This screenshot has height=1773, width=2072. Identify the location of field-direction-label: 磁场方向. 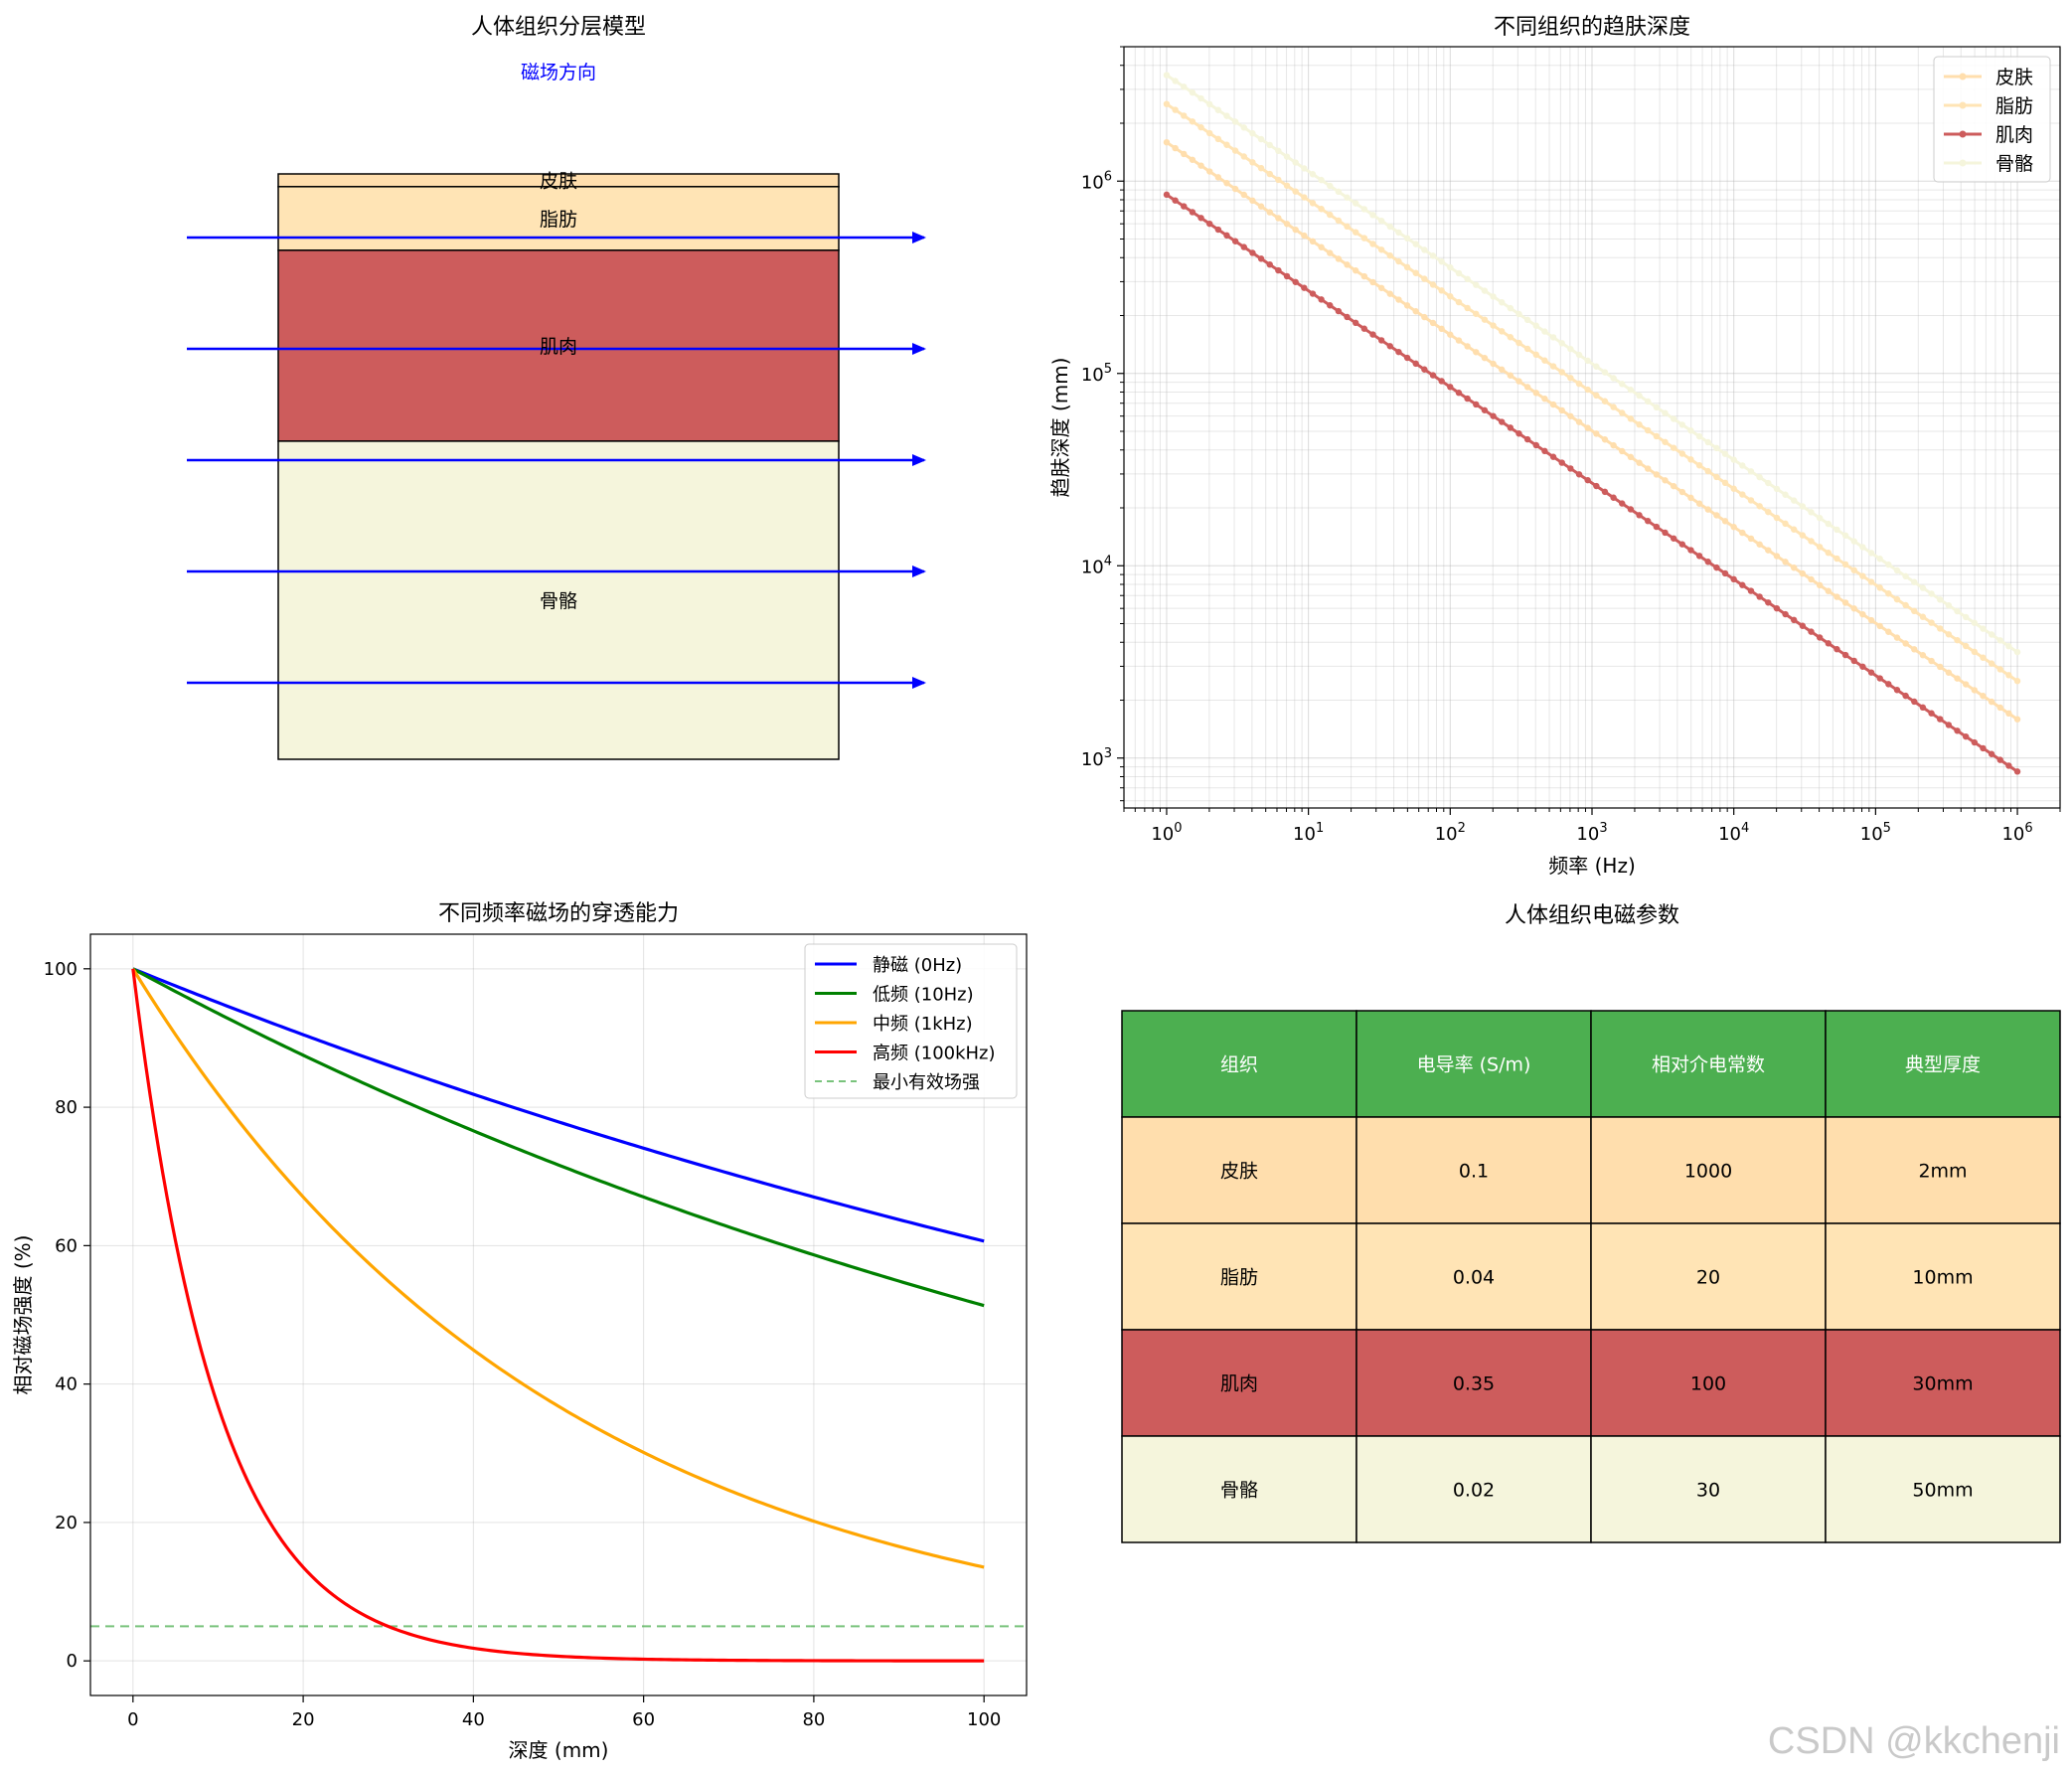
(558, 72).